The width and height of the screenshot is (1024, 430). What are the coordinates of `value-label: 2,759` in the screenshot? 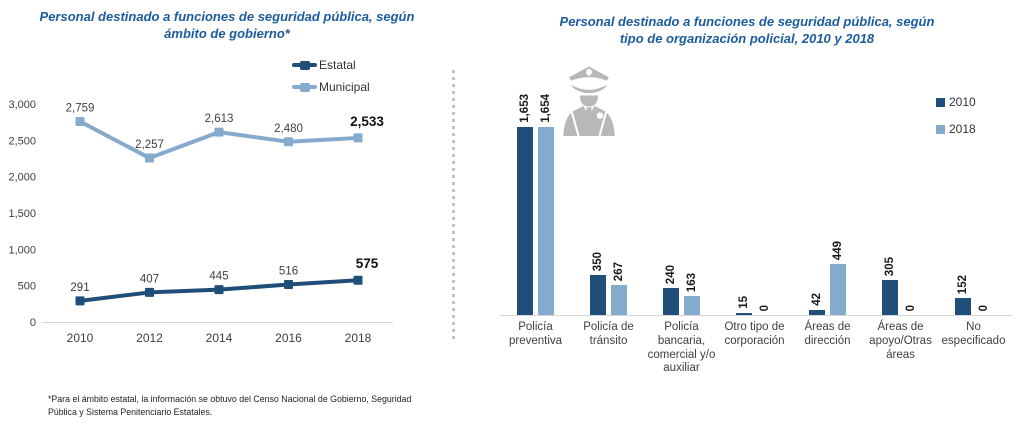 It's located at (80, 109).